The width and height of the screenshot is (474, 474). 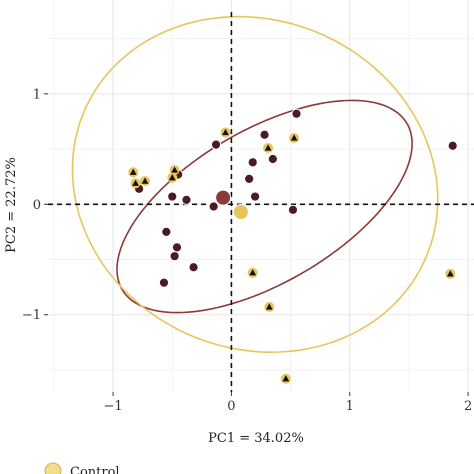 What do you see at coordinates (53, 468) in the screenshot?
I see `legend-key-control` at bounding box center [53, 468].